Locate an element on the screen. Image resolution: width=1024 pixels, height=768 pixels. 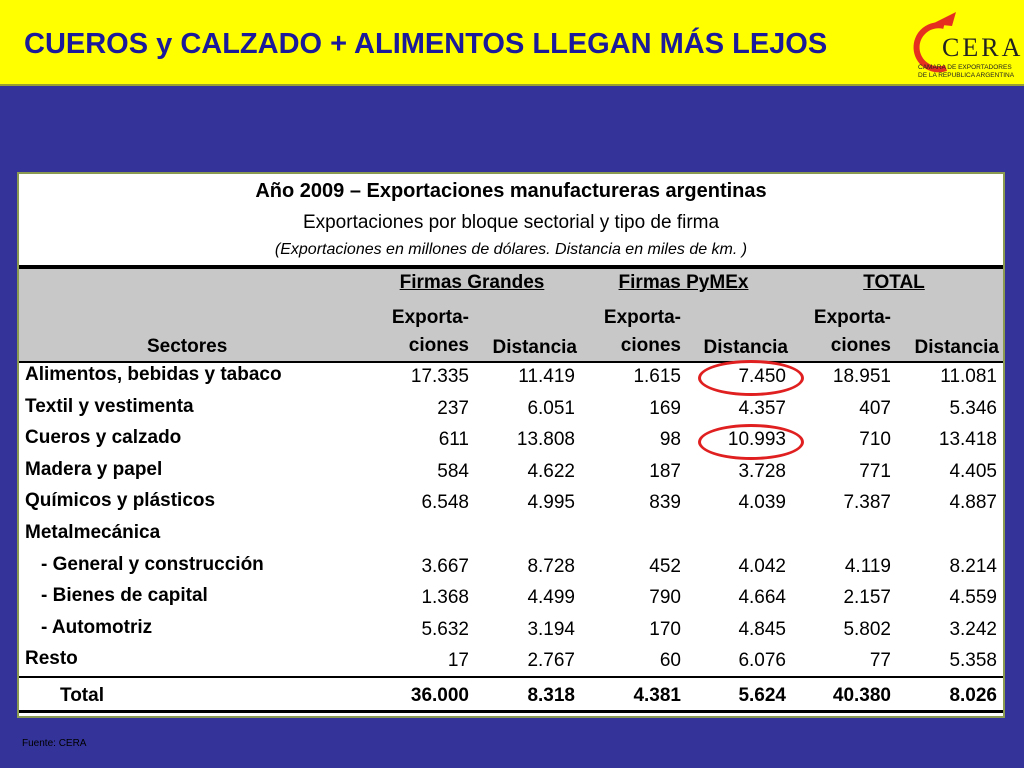
cell: 170 is located at coordinates (665, 629).